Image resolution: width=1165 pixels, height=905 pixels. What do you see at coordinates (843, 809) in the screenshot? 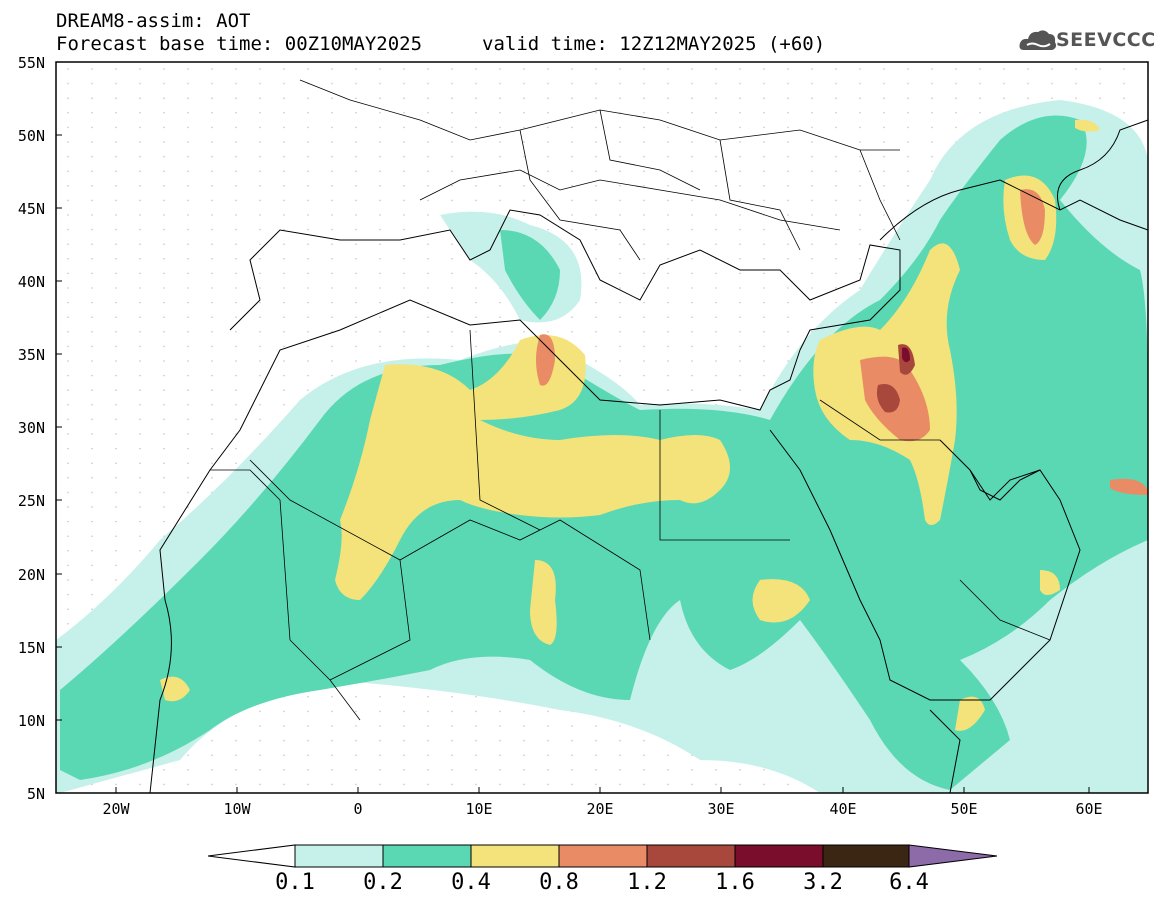
I see `lon-label-40e: 40E` at bounding box center [843, 809].